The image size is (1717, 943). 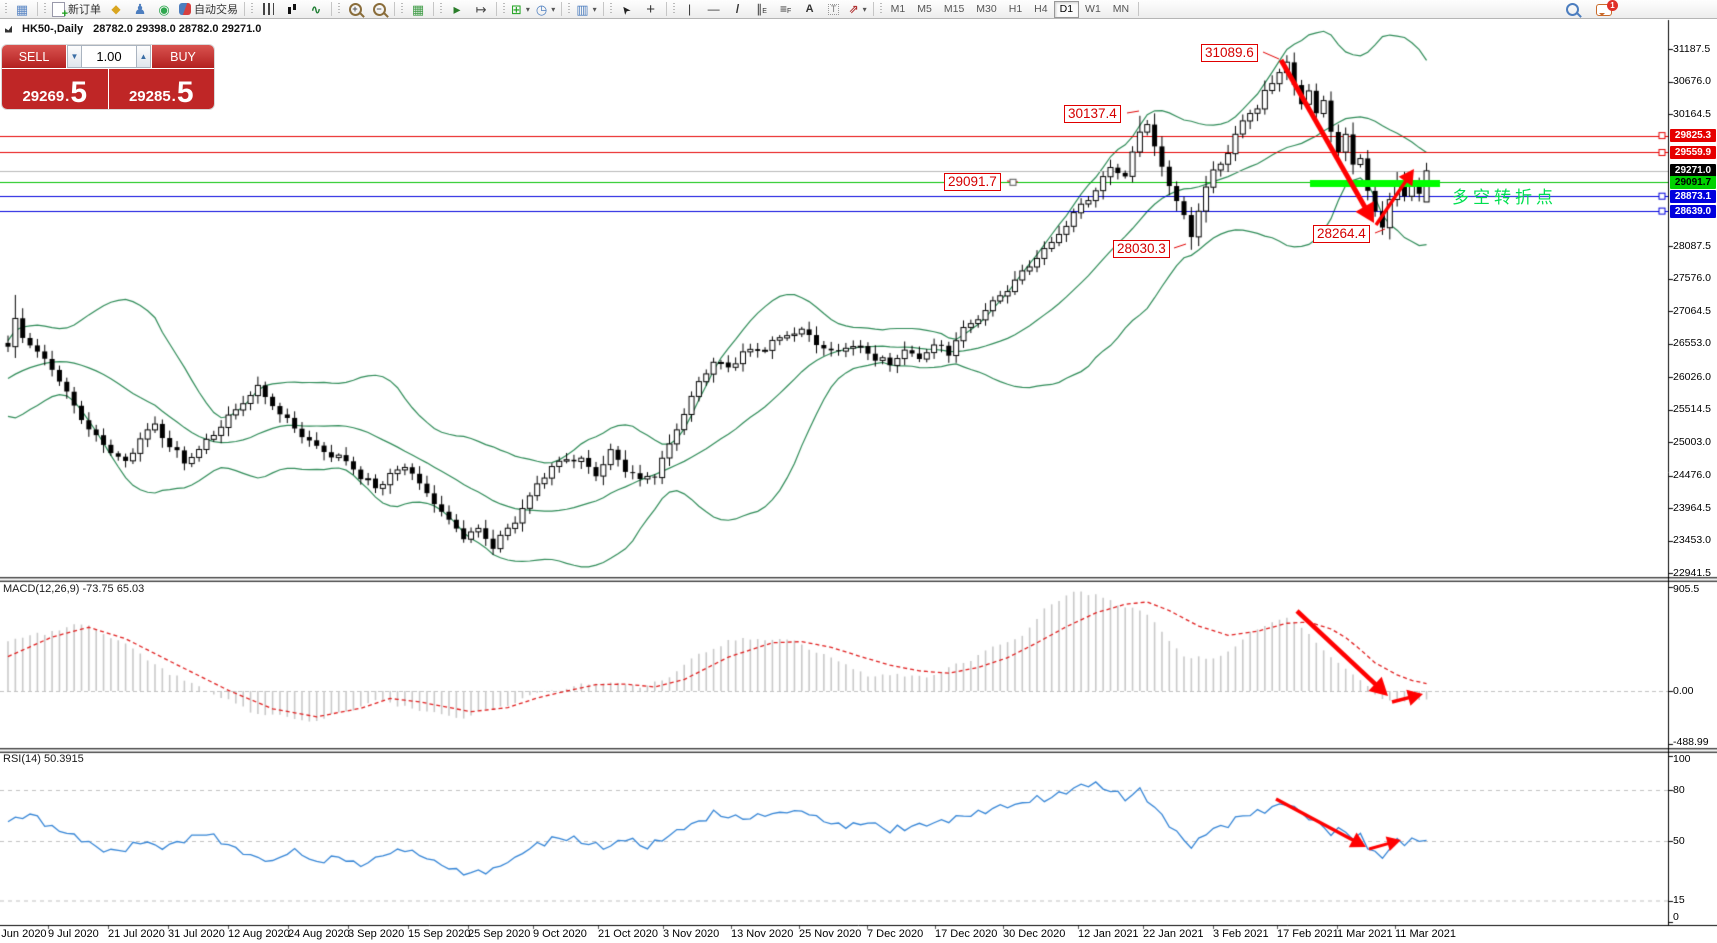 I want to click on buy-price-frac: 5, so click(x=185, y=92).